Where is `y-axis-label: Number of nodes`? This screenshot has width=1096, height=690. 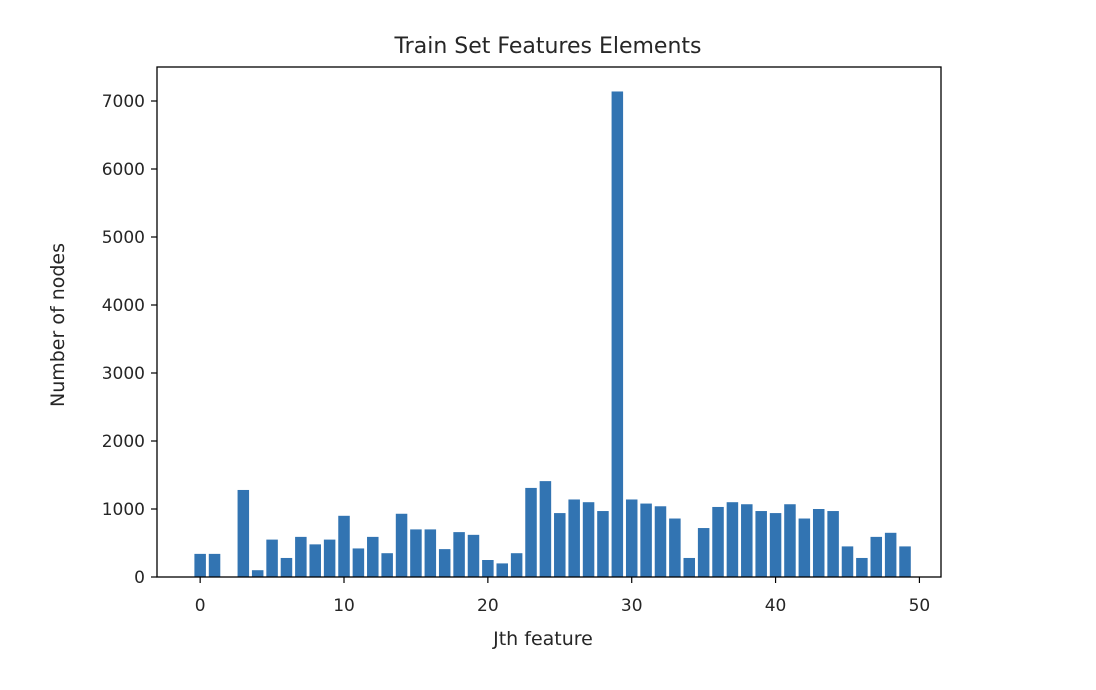
y-axis-label: Number of nodes is located at coordinates (58, 325).